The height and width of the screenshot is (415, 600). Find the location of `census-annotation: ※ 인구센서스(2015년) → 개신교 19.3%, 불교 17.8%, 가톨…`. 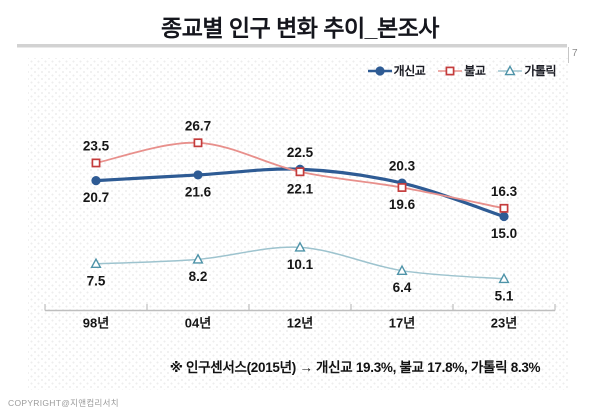

census-annotation: ※ 인구센서스(2015년) → 개신교 19.3%, 불교 17.8%, 가톨… is located at coordinates (355, 367).